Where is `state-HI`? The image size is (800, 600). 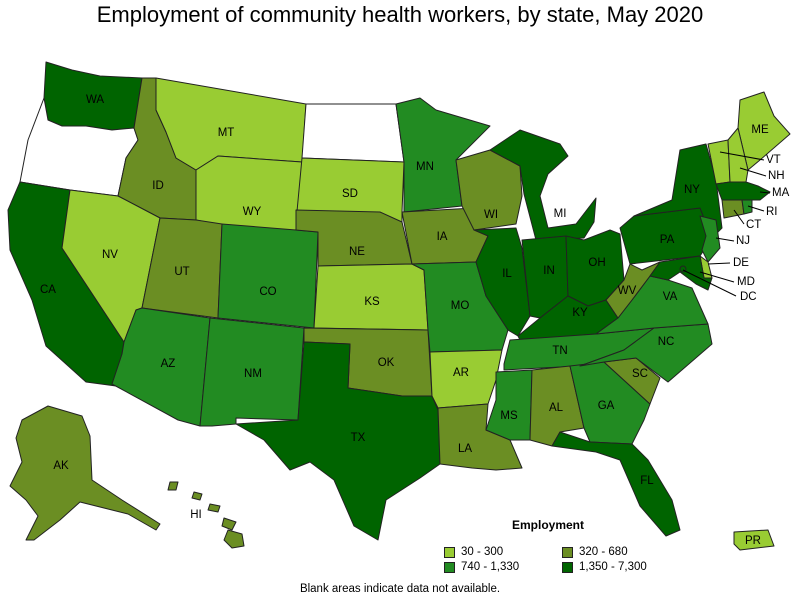
state-HI is located at coordinates (206, 515).